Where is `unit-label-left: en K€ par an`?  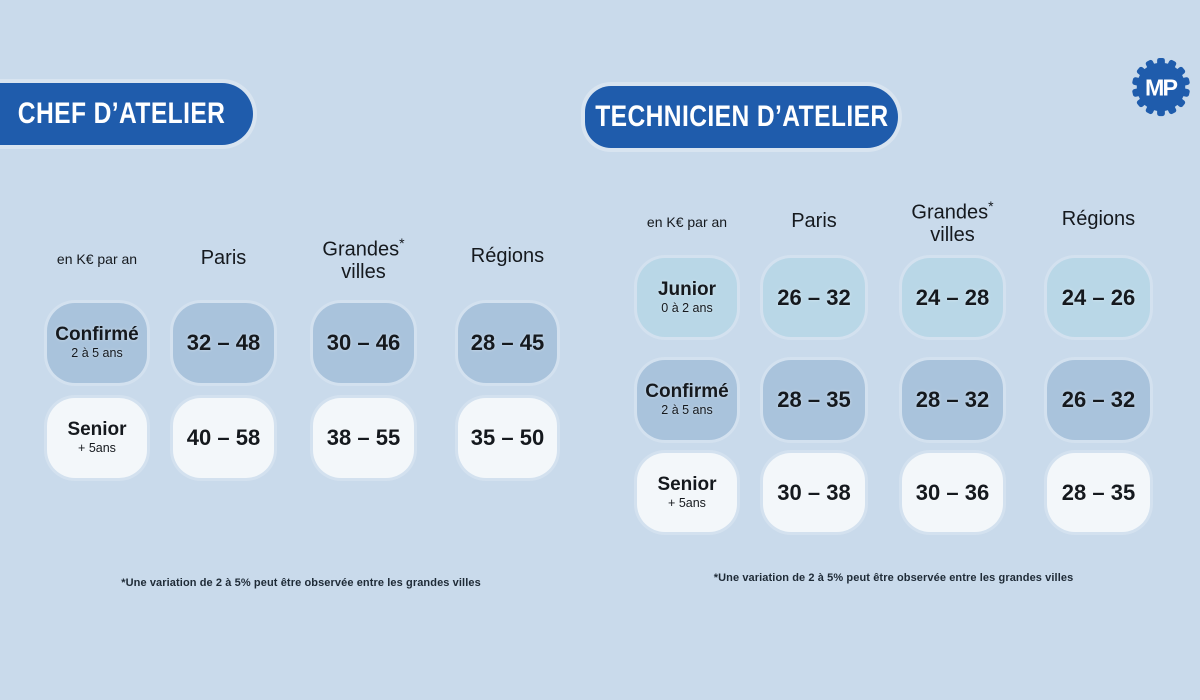
unit-label-left: en K€ par an is located at coordinates (97, 259).